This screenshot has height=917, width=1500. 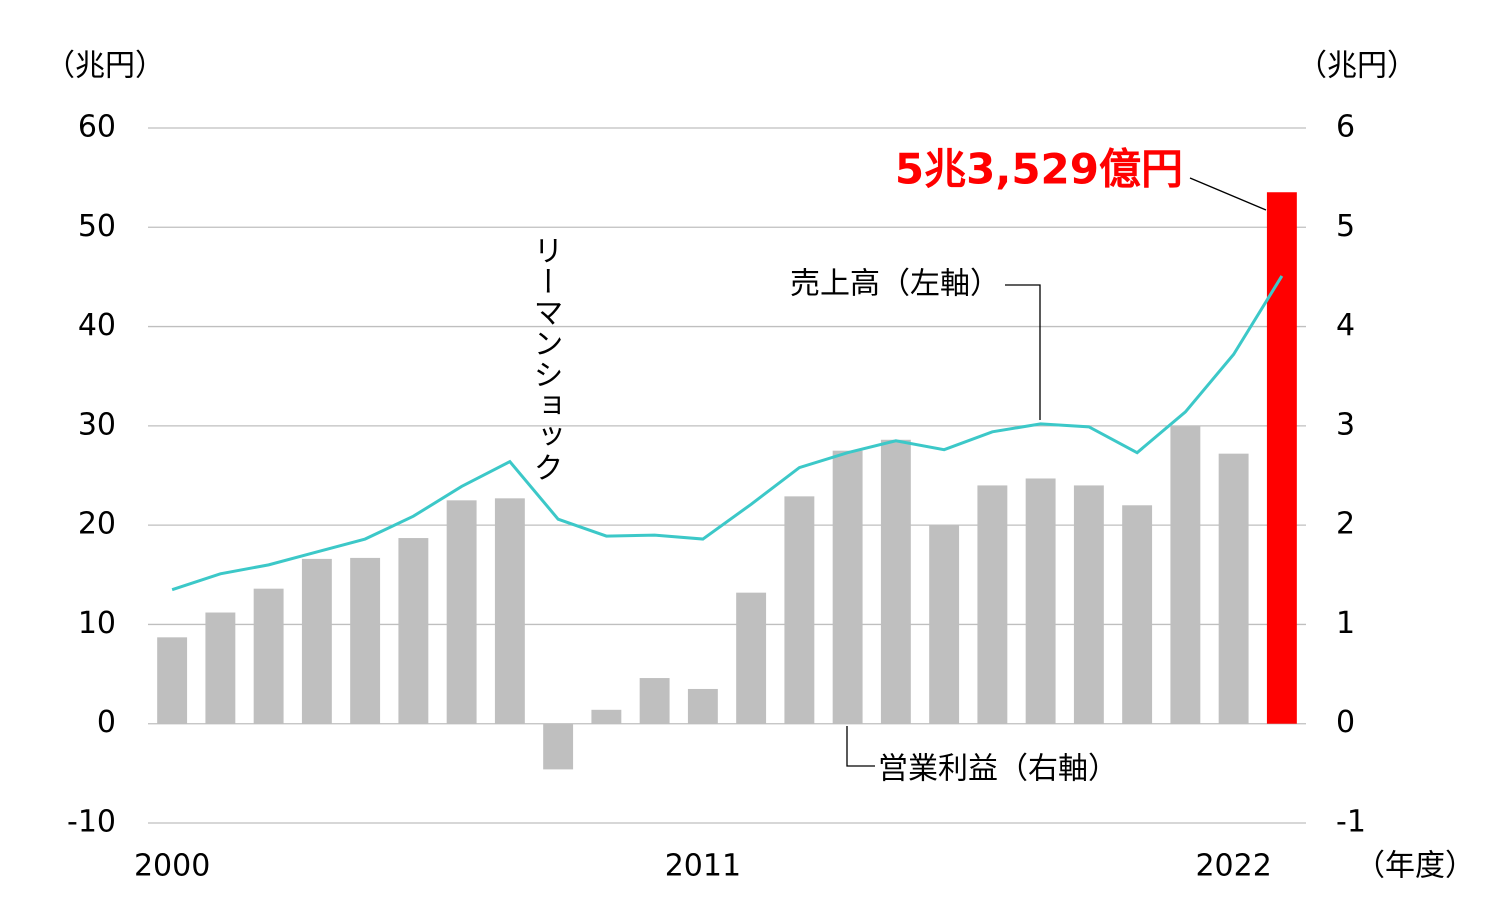 What do you see at coordinates (1351, 822) in the screenshot?
I see `y2-tick-label: -1` at bounding box center [1351, 822].